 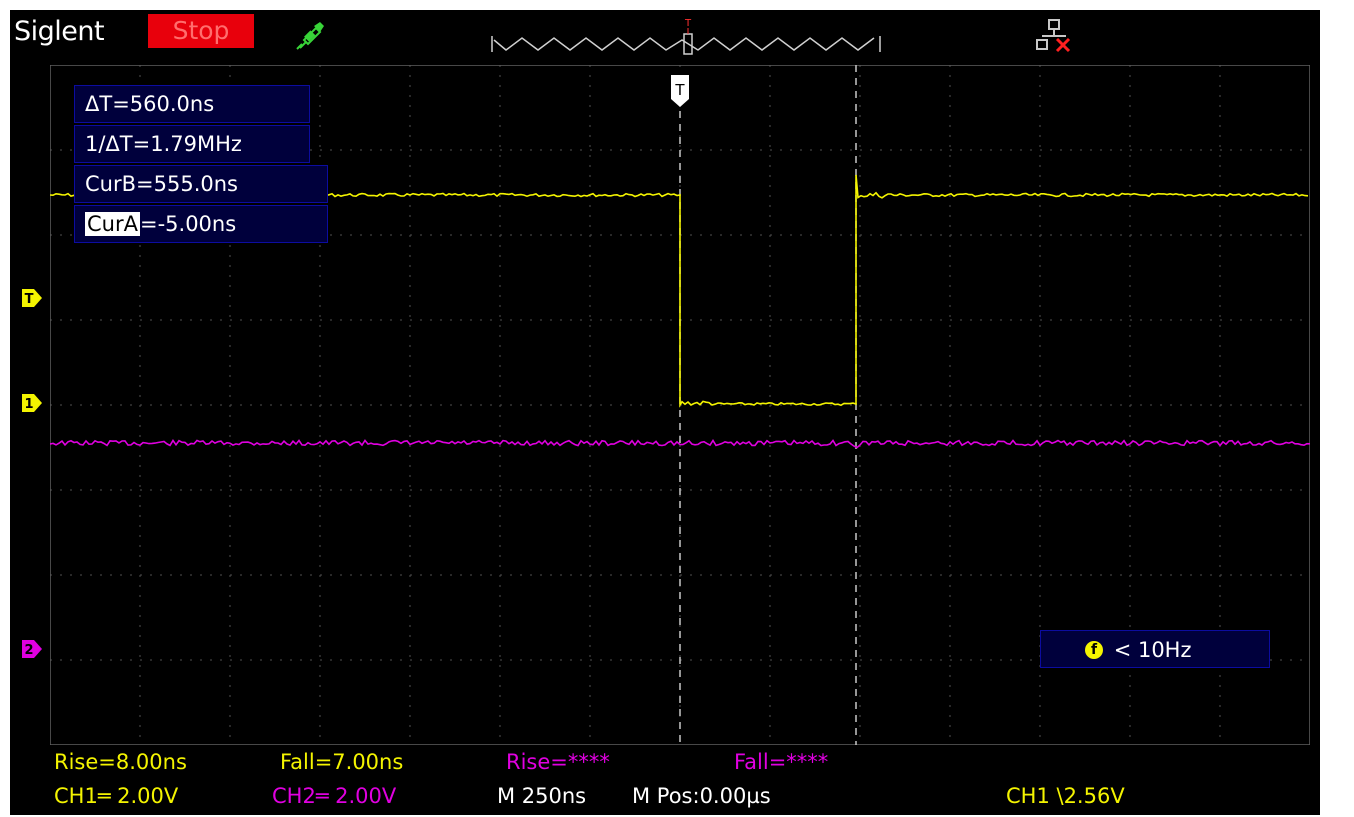 What do you see at coordinates (201, 184) in the screenshot?
I see `cursor-b-value: CurB=555.0ns` at bounding box center [201, 184].